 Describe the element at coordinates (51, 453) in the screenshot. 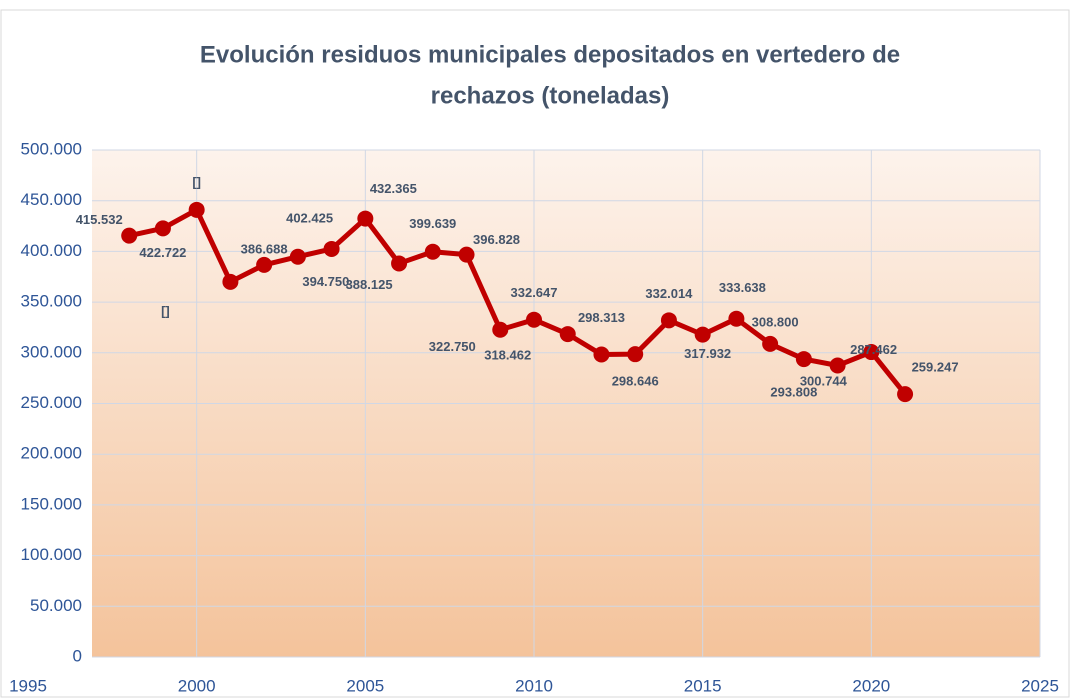

I see `y-tick-label: 200.000` at that location.